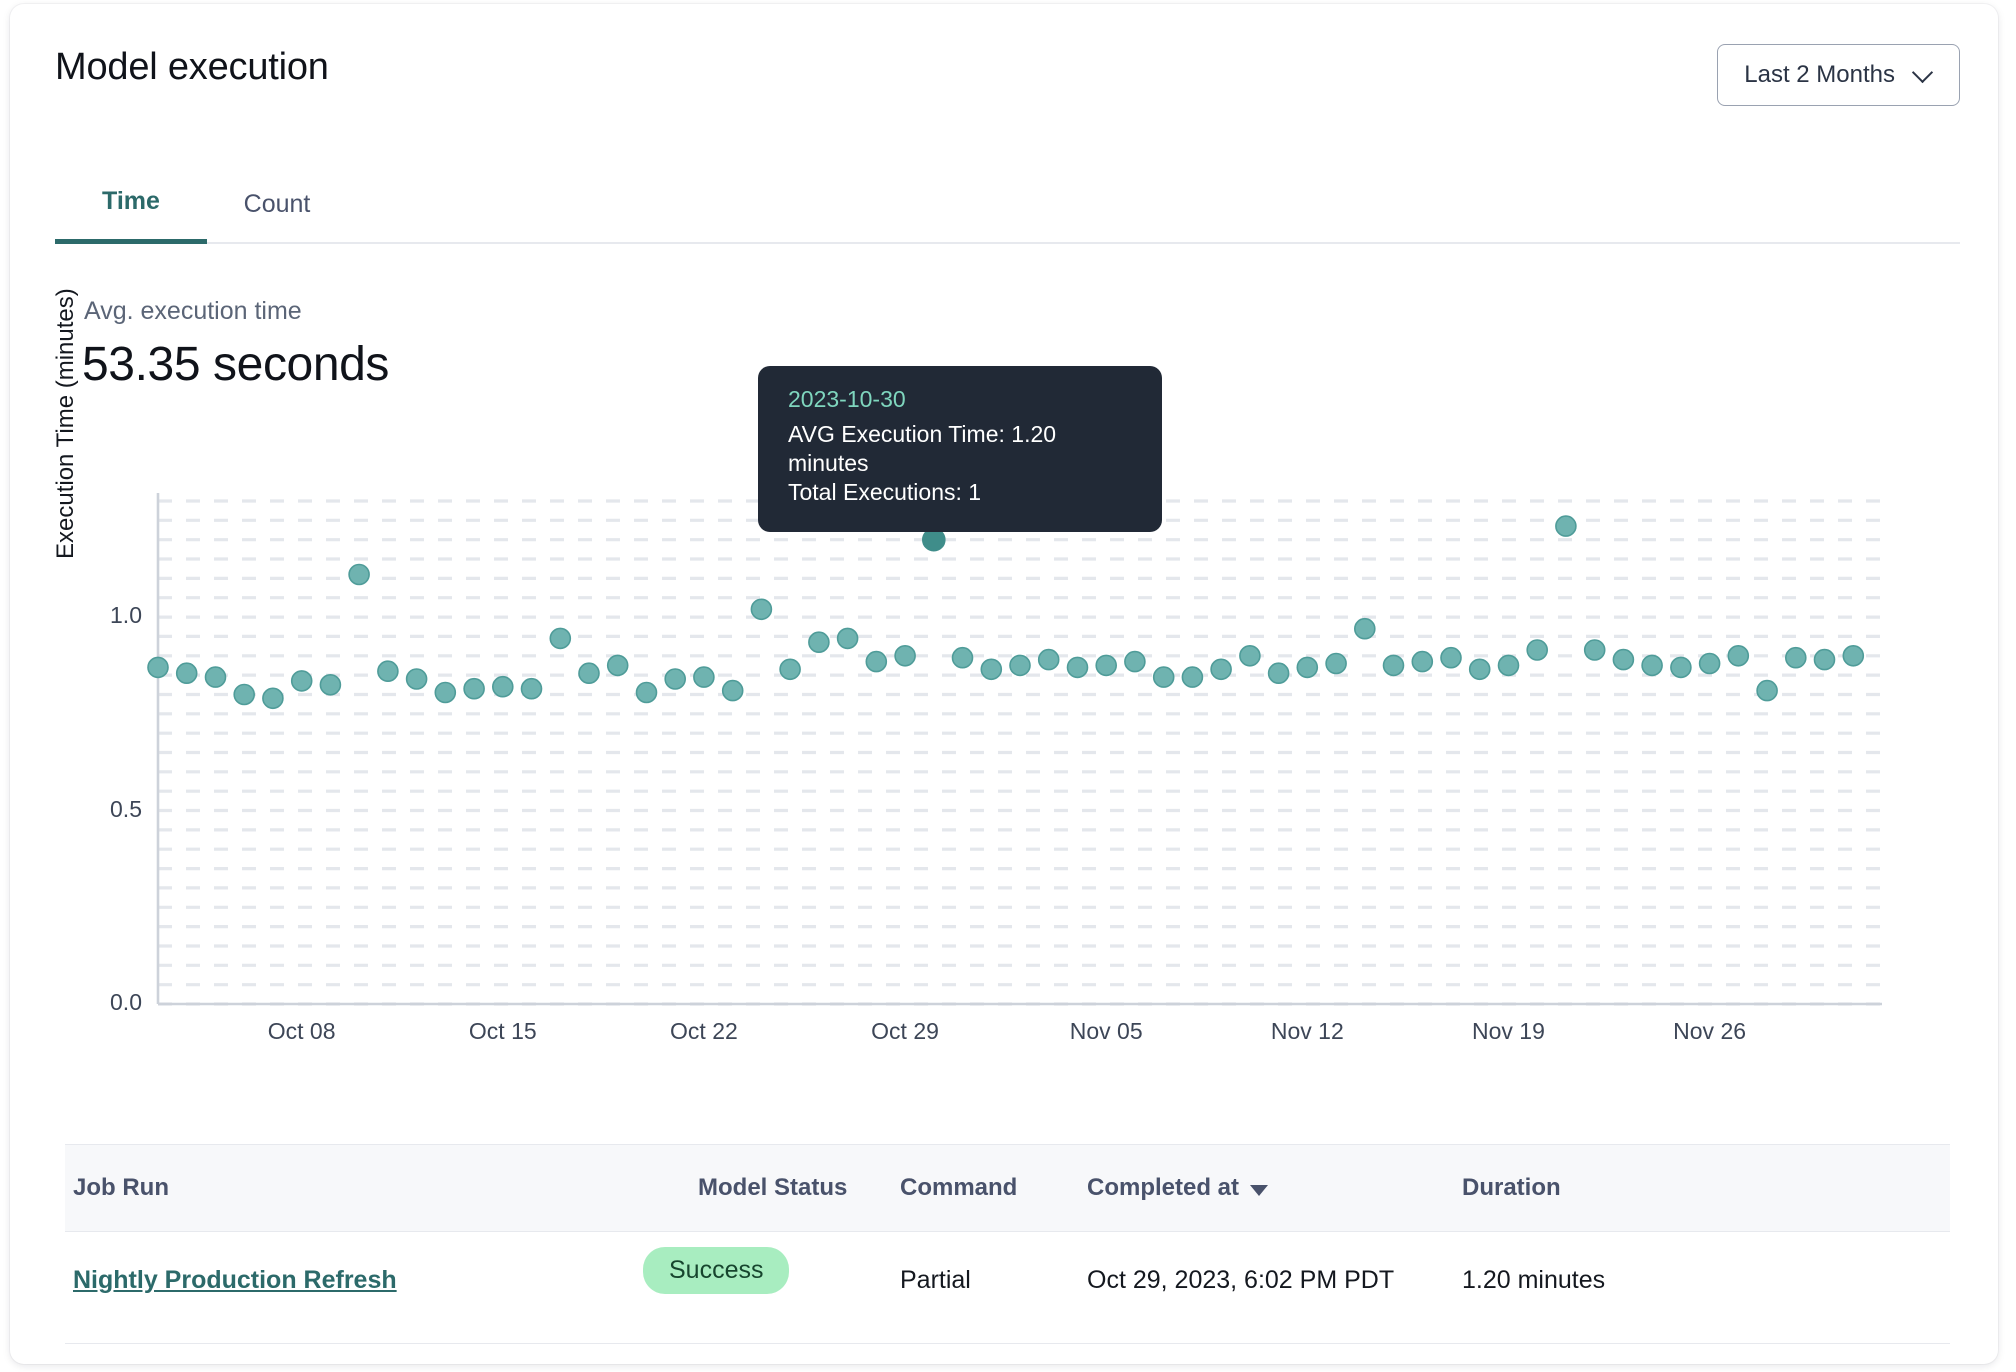 This screenshot has height=1372, width=2016. What do you see at coordinates (192, 67) in the screenshot?
I see `page-title: Model execution` at bounding box center [192, 67].